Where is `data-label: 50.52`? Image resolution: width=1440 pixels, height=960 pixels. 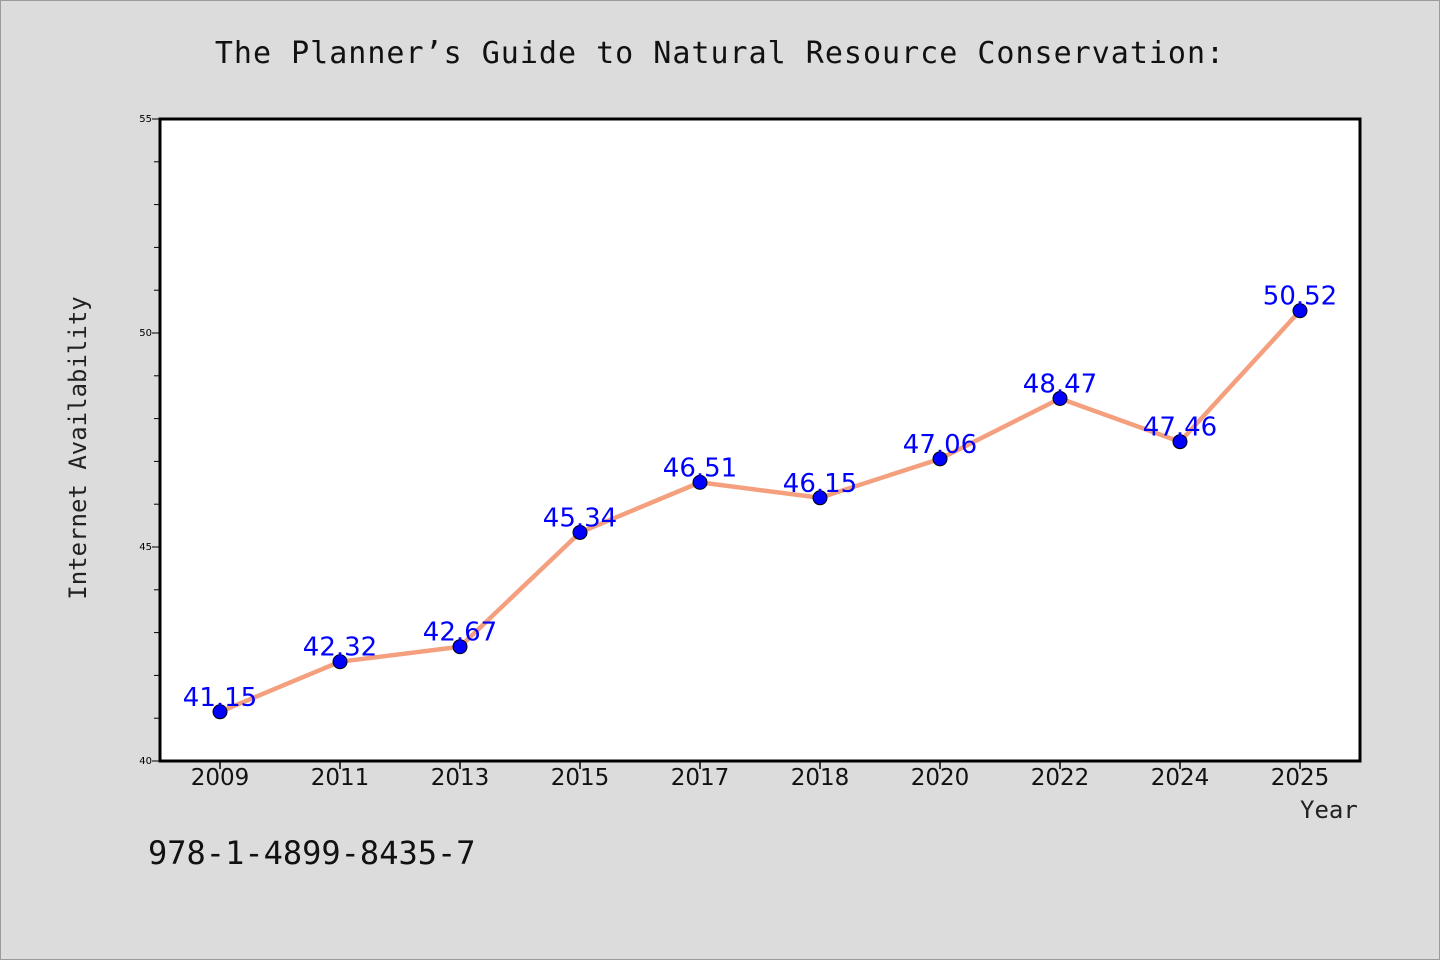
data-label: 50.52 is located at coordinates (1300, 297).